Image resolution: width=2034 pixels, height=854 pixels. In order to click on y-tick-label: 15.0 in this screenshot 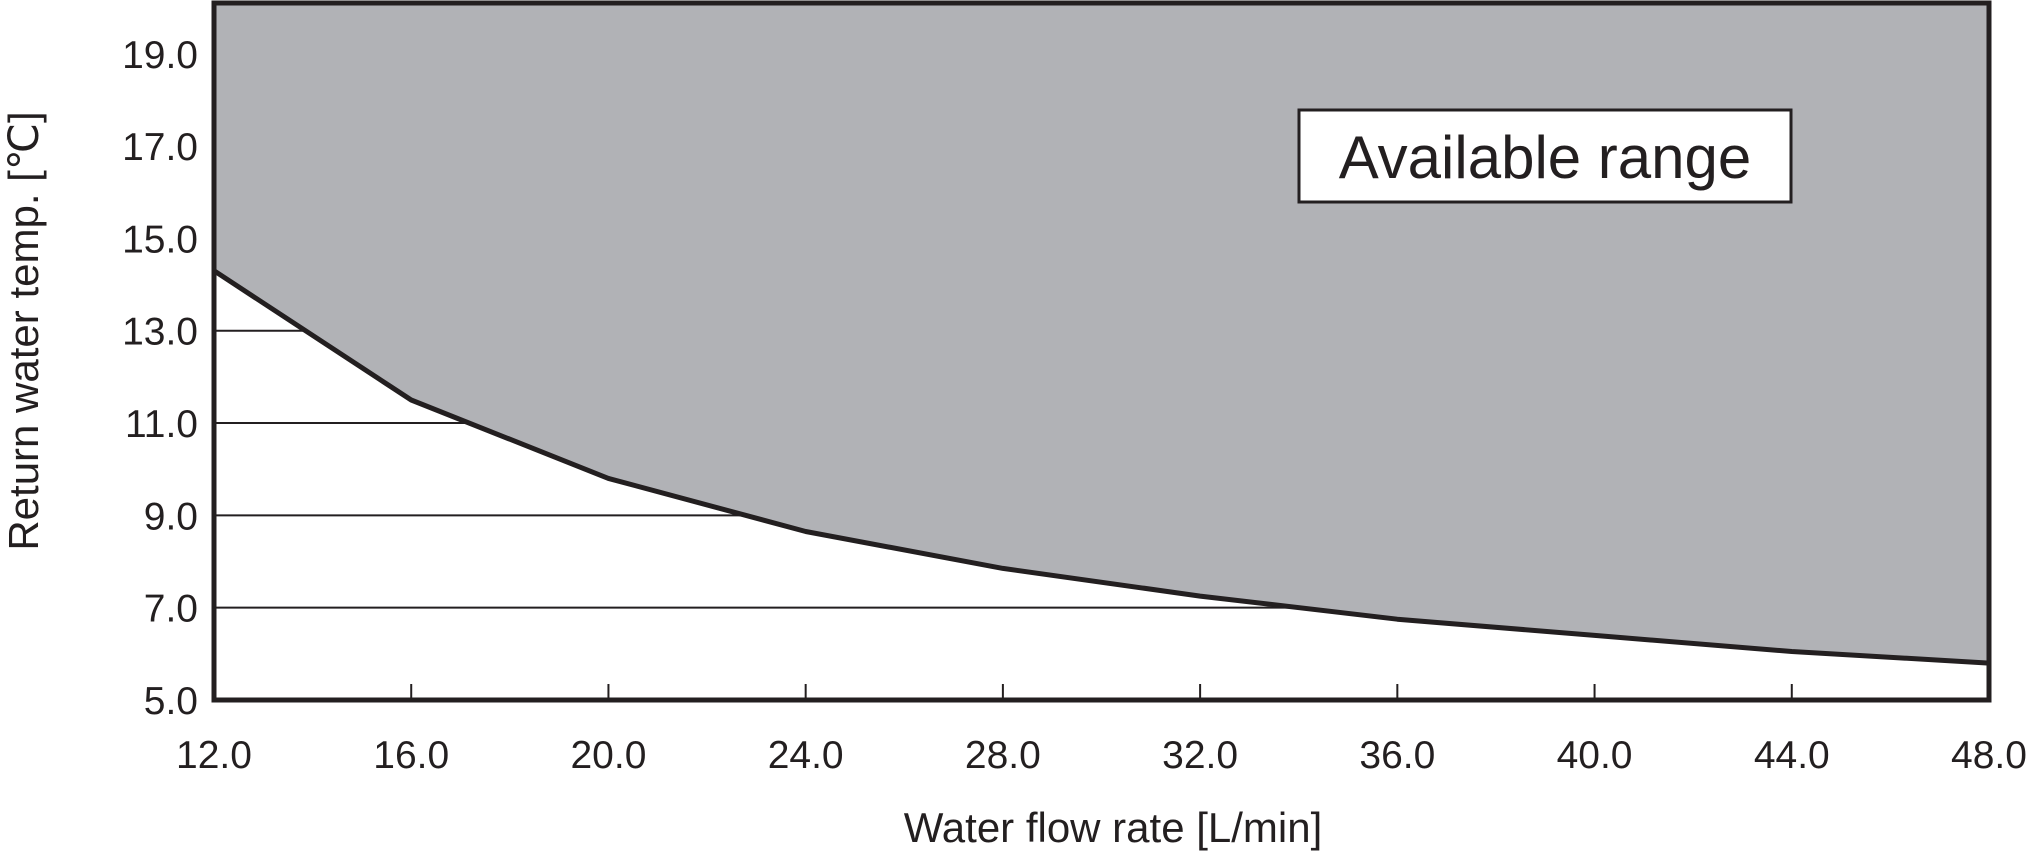, I will do `click(160, 239)`.